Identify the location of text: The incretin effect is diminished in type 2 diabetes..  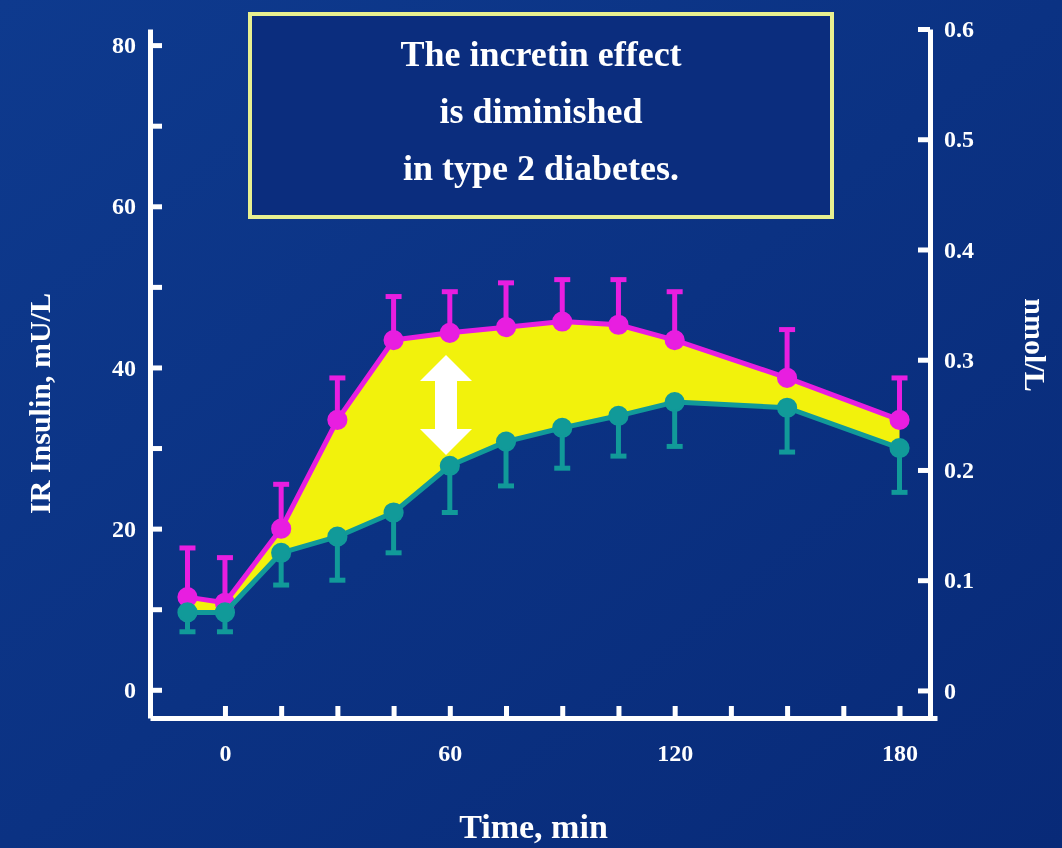
(541, 111).